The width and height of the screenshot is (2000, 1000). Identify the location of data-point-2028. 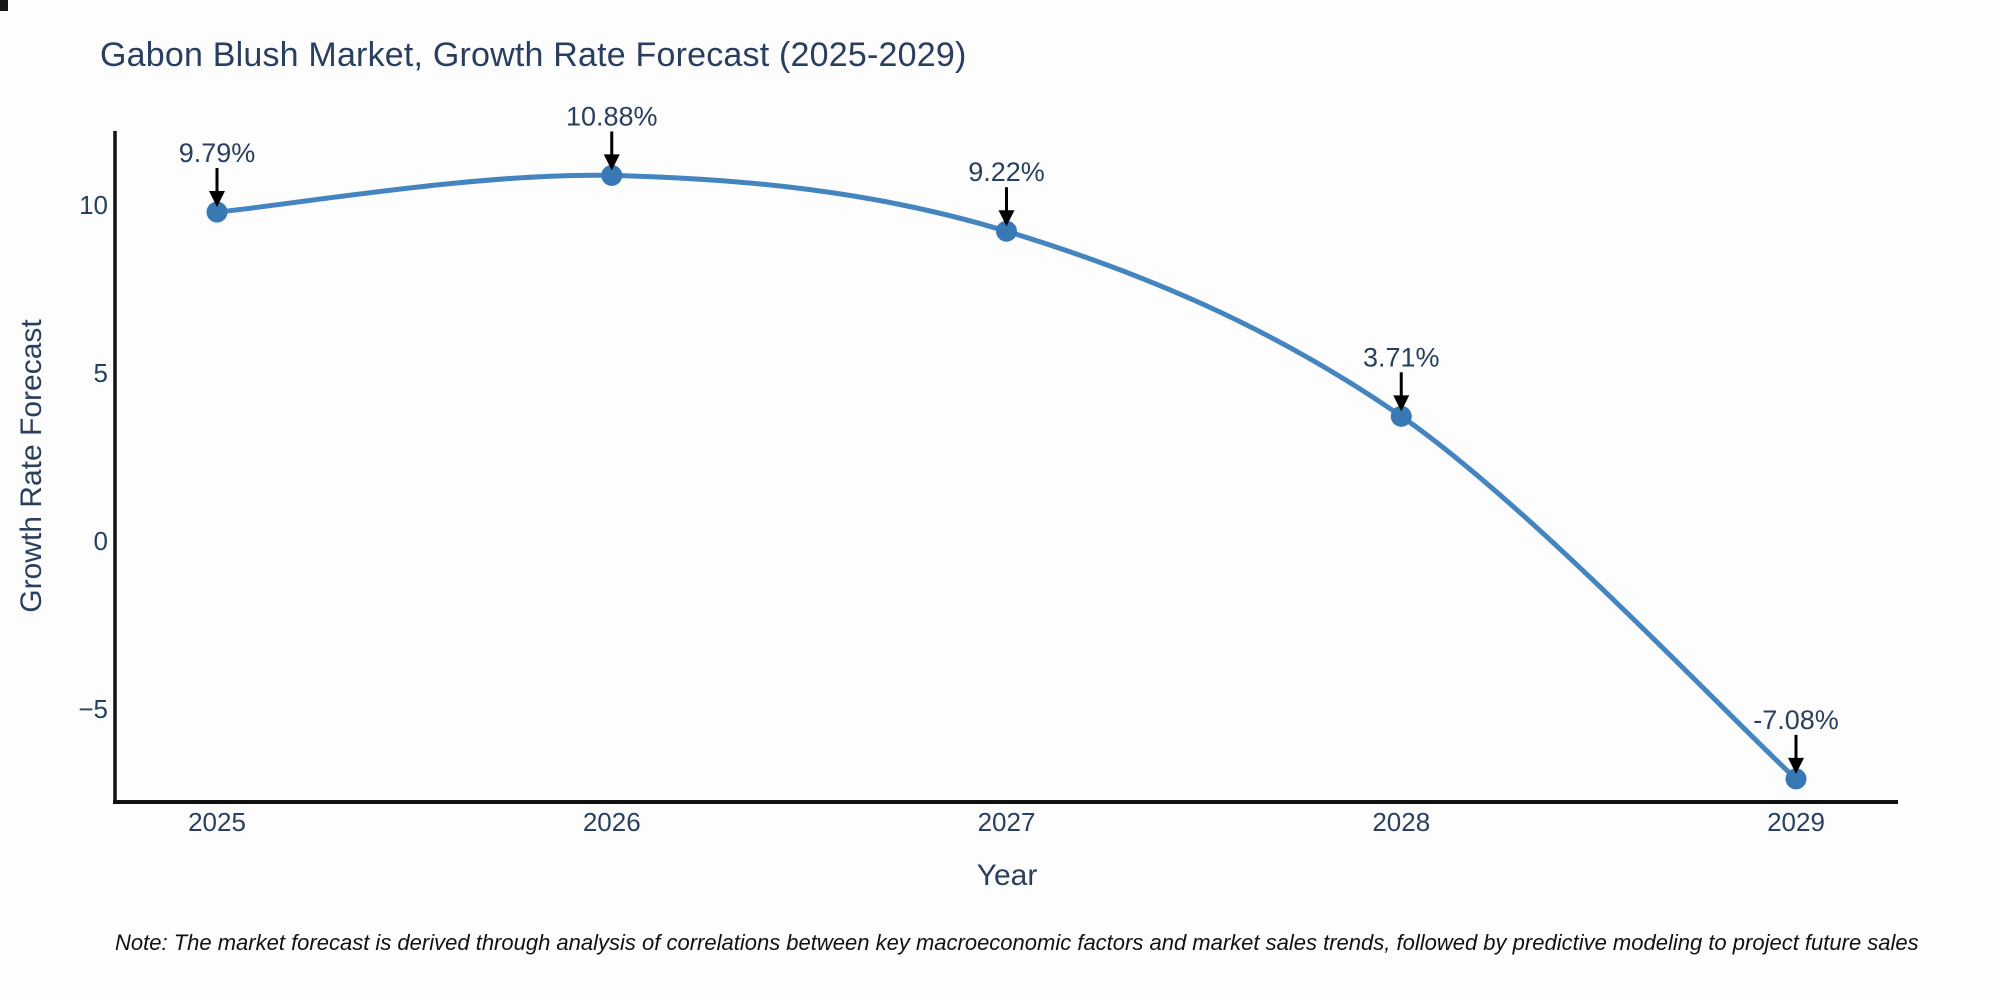
(1401, 416).